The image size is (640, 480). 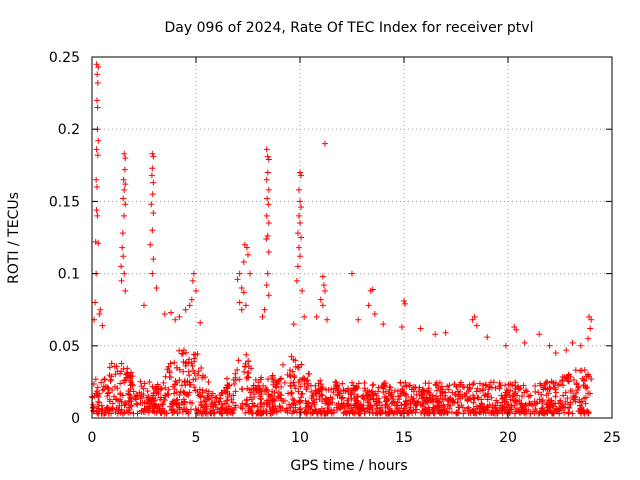 I want to click on x-axis-label: GPS time / hours, so click(x=348, y=466).